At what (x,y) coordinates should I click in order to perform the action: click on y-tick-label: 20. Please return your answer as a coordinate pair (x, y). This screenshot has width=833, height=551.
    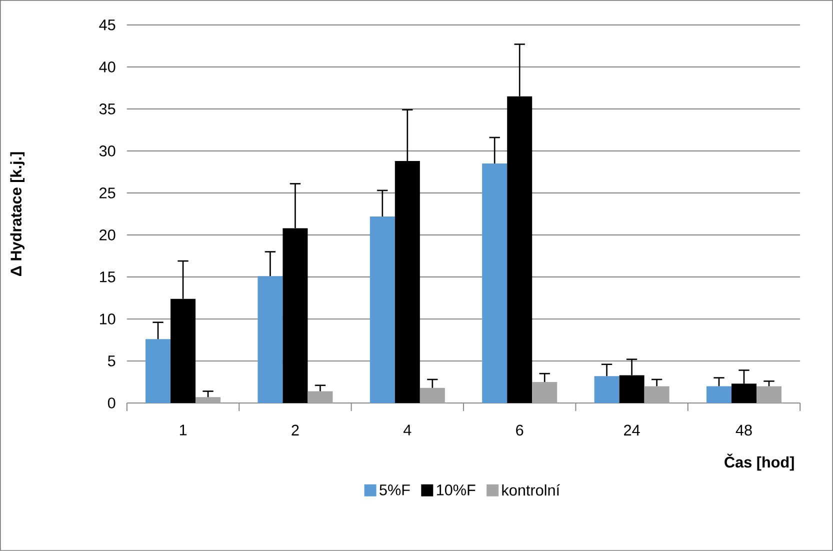
    Looking at the image, I should click on (108, 235).